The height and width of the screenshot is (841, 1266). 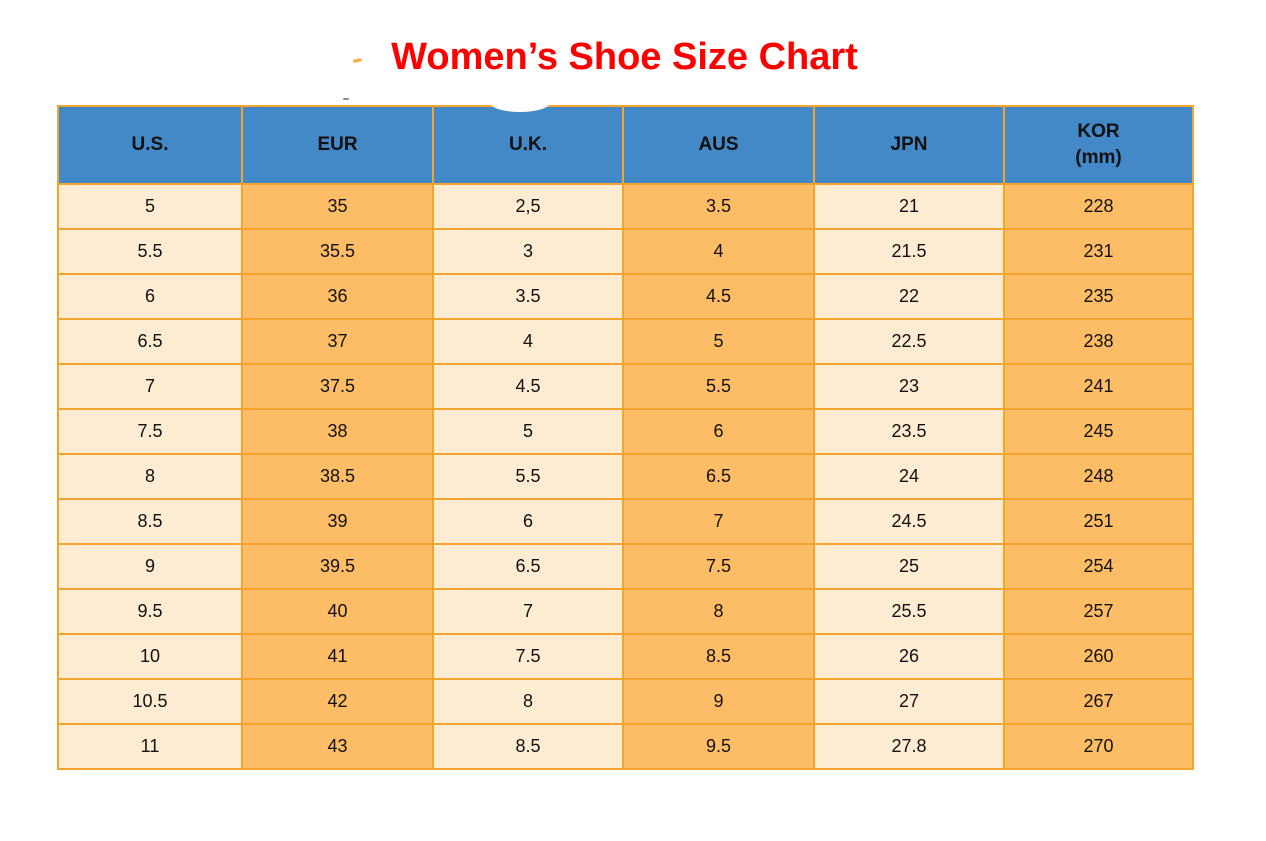 I want to click on table-row: 6.5 37 4 5 22.5 238, so click(x=625, y=341).